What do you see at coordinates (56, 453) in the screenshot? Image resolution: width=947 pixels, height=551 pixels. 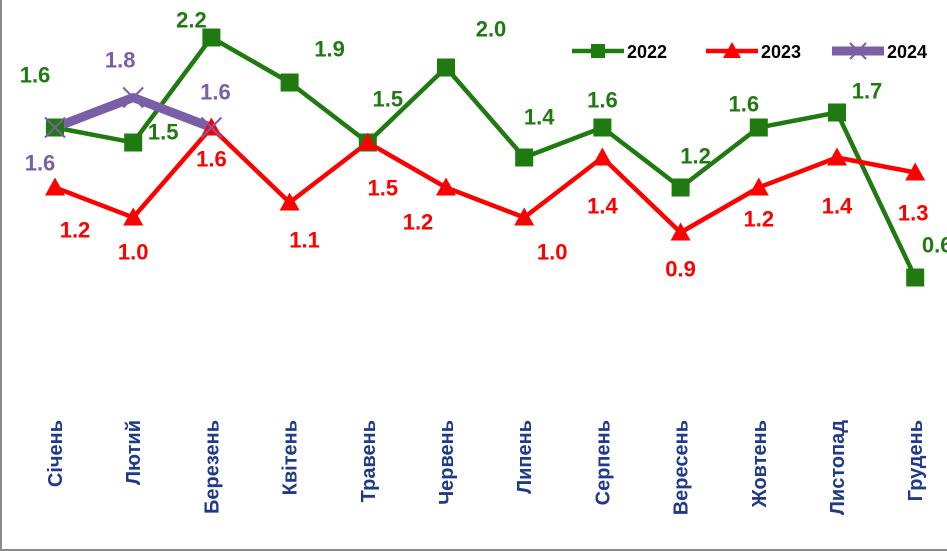 I see `category-label: Січень` at bounding box center [56, 453].